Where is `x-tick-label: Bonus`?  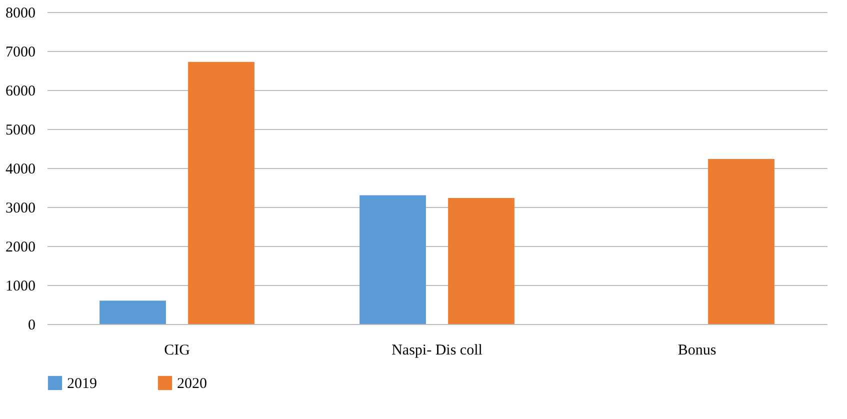
x-tick-label: Bonus is located at coordinates (697, 350).